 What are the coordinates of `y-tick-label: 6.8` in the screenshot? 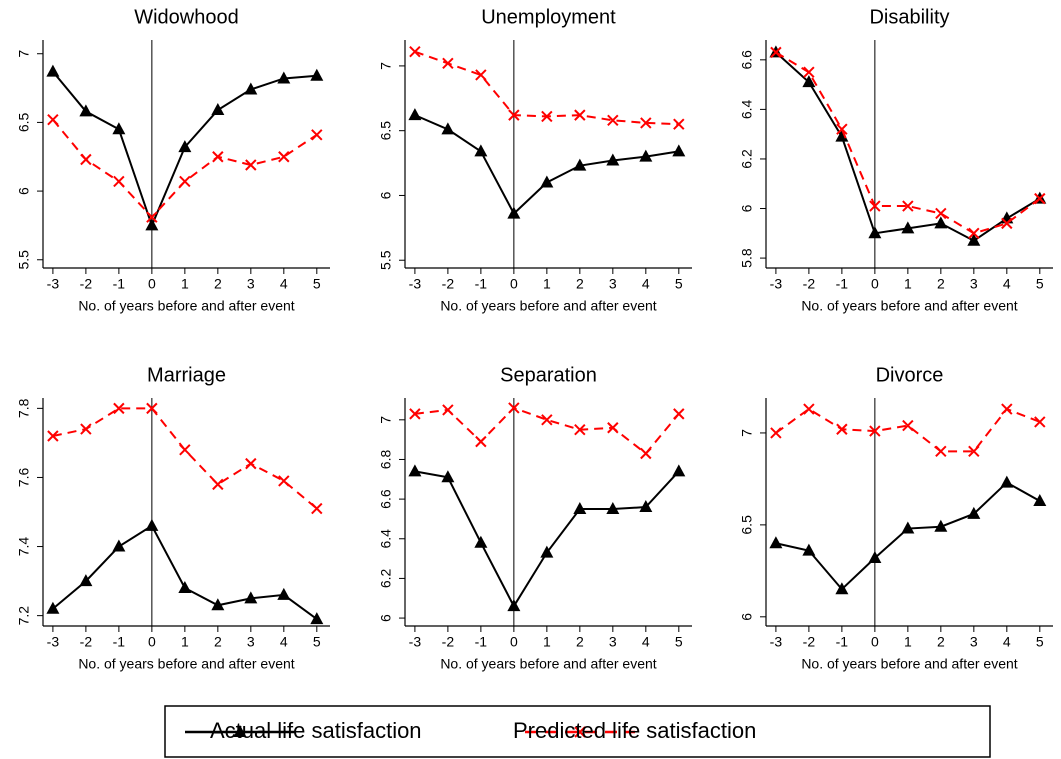 It's located at (386, 460).